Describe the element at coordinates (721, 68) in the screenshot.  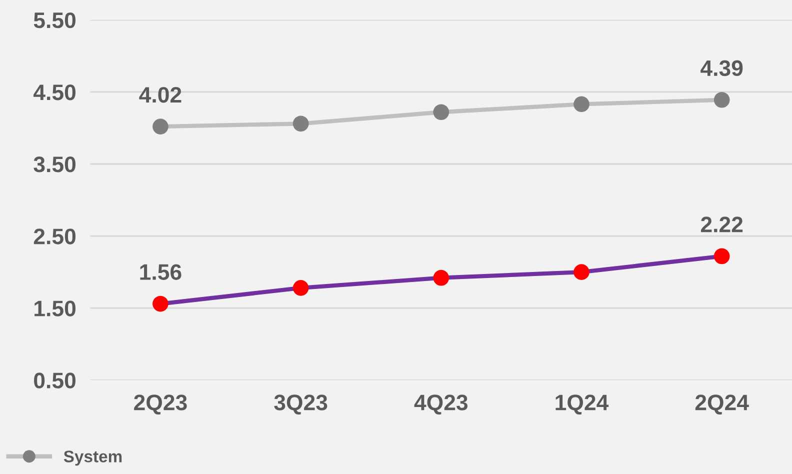
I see `data-label: 4.39` at that location.